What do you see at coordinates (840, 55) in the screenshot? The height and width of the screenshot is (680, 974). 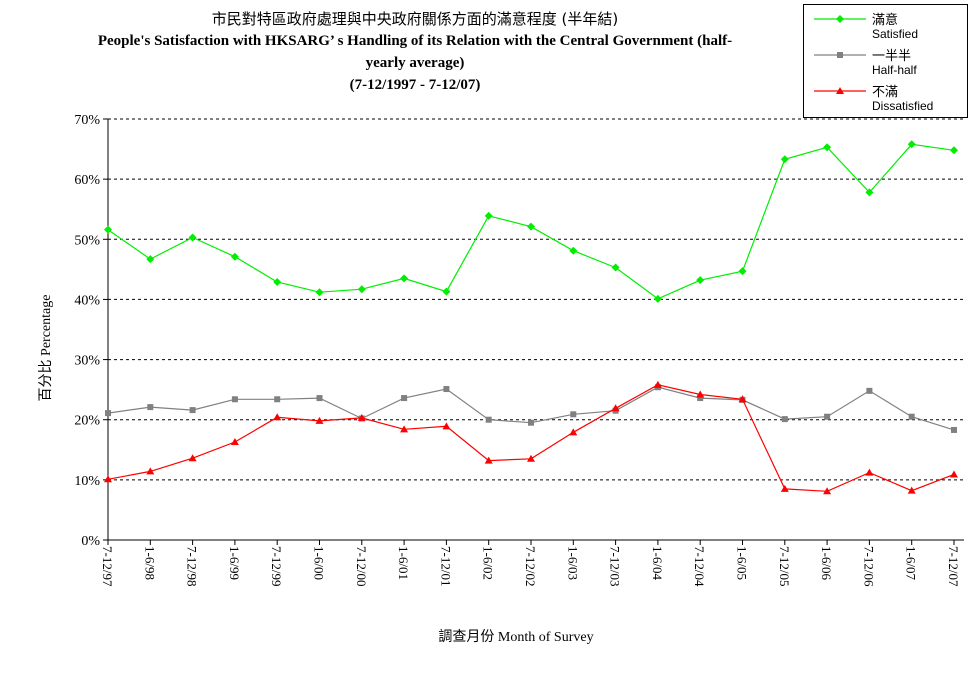 I see `legend-swatch-halfhalf` at bounding box center [840, 55].